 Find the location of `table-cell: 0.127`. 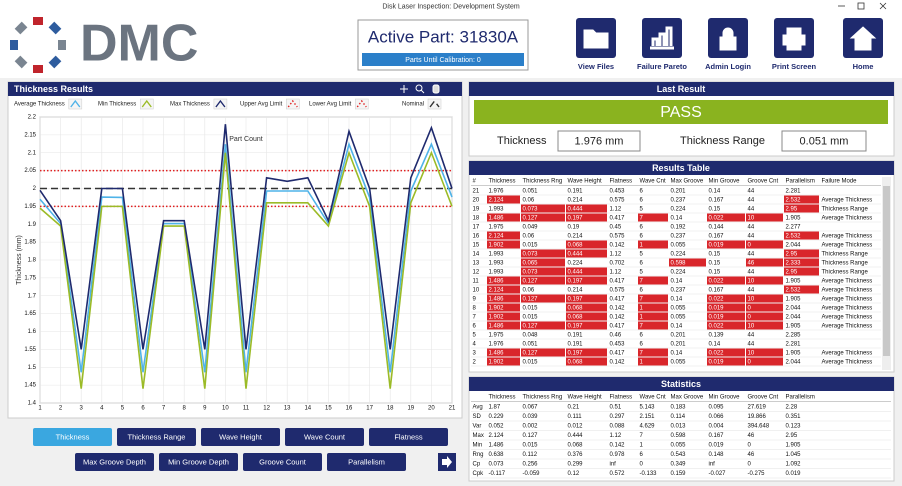

table-cell: 0.127 is located at coordinates (531, 353).